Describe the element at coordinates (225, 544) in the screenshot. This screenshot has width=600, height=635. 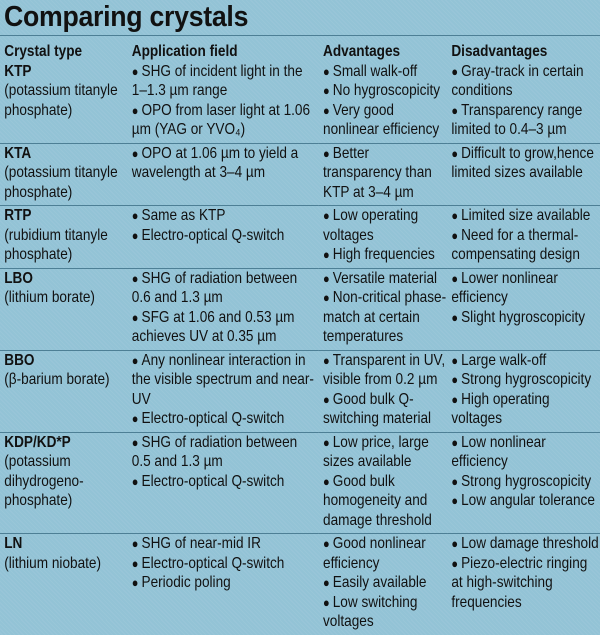
I see `application-item: SHG of near-mid IR` at that location.